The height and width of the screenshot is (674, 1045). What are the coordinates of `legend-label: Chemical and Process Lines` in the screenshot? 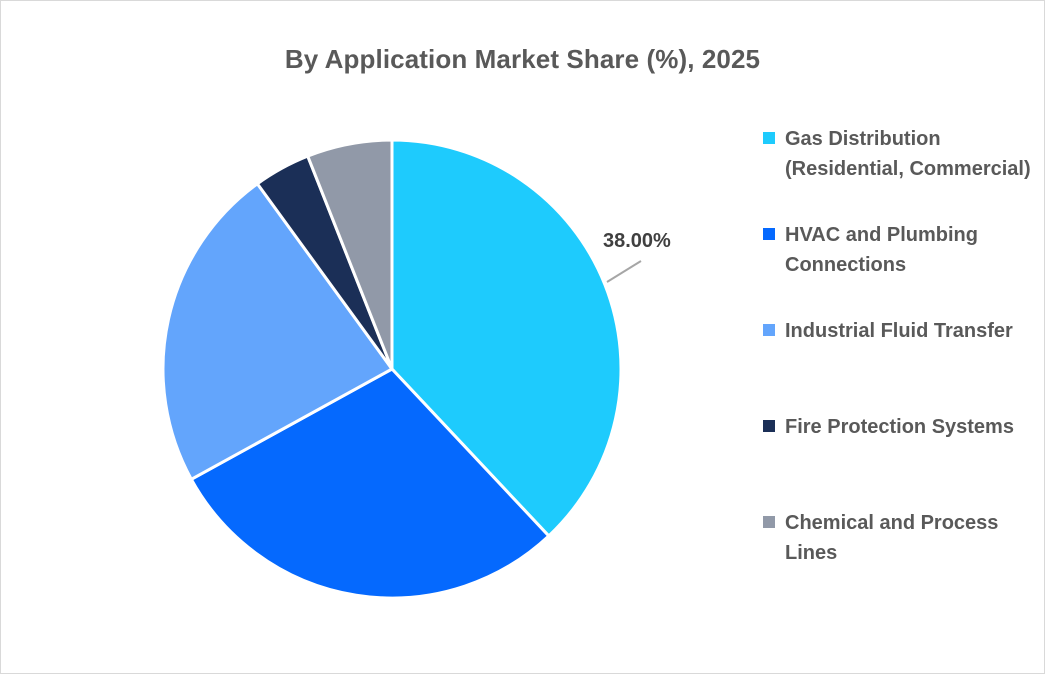 It's located at (892, 538).